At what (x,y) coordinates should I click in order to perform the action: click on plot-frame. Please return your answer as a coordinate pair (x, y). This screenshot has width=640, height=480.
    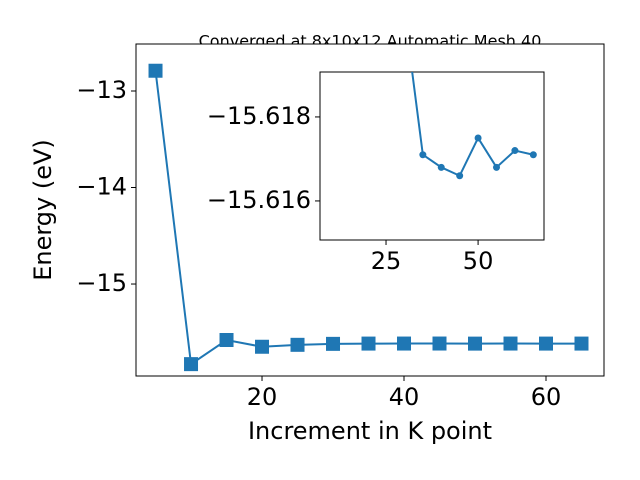
    Looking at the image, I should click on (432, 156).